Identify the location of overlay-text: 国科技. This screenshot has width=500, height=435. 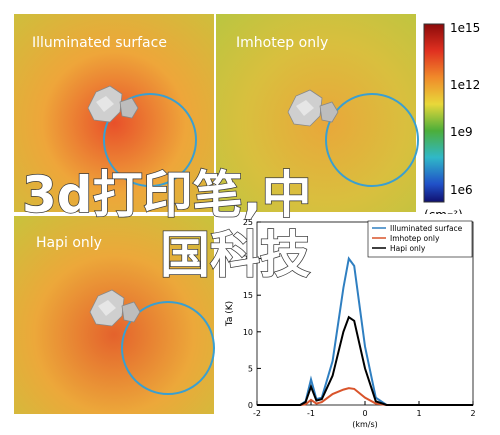
(235, 255).